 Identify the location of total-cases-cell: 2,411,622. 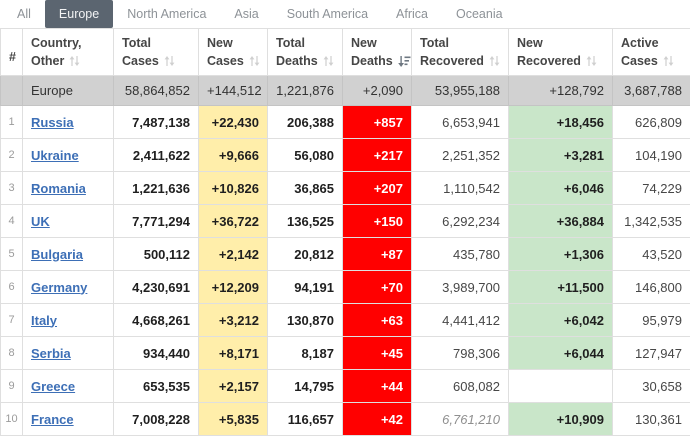
(156, 155).